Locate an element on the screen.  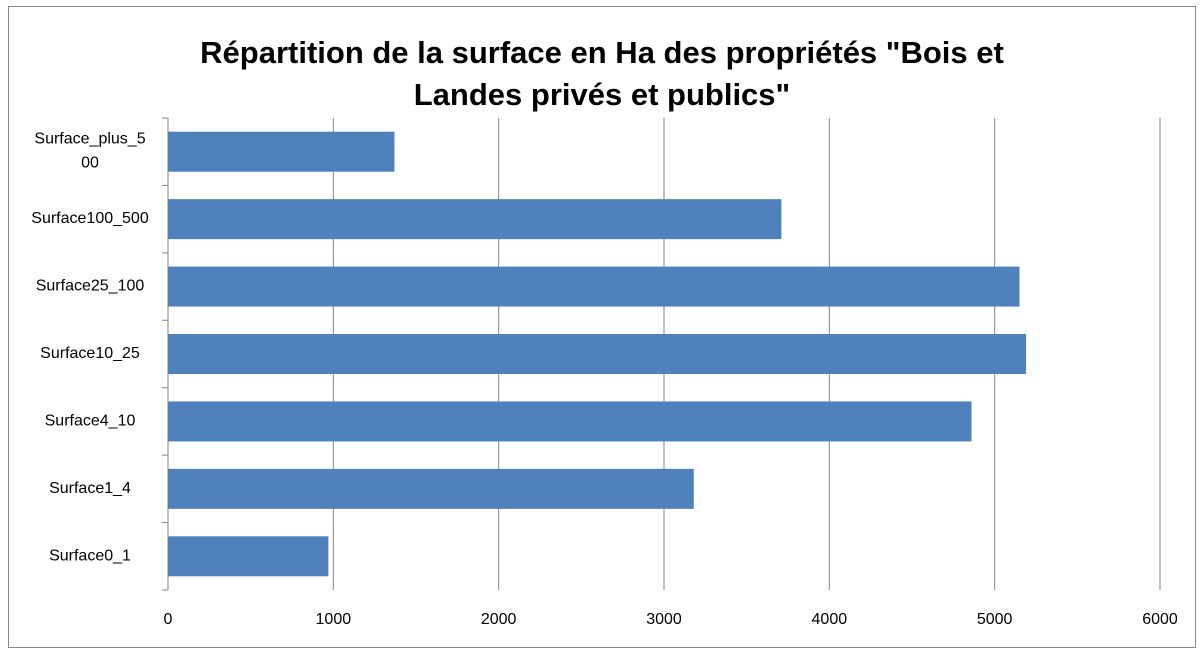
x-tick-label: 5000 is located at coordinates (995, 619).